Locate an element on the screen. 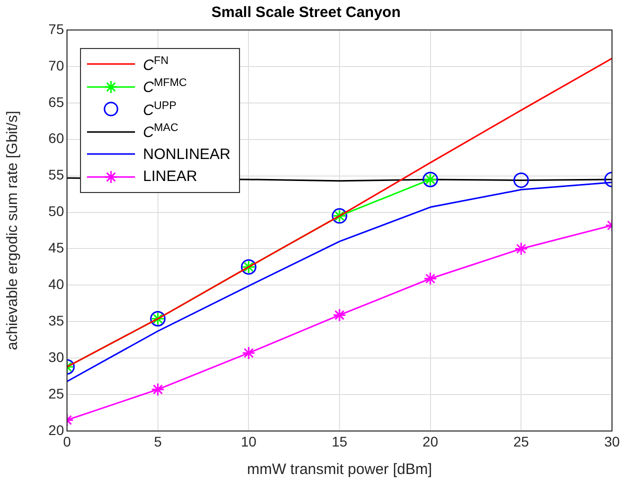 This screenshot has height=483, width=632. x-tick-label: 0 is located at coordinates (67, 441).